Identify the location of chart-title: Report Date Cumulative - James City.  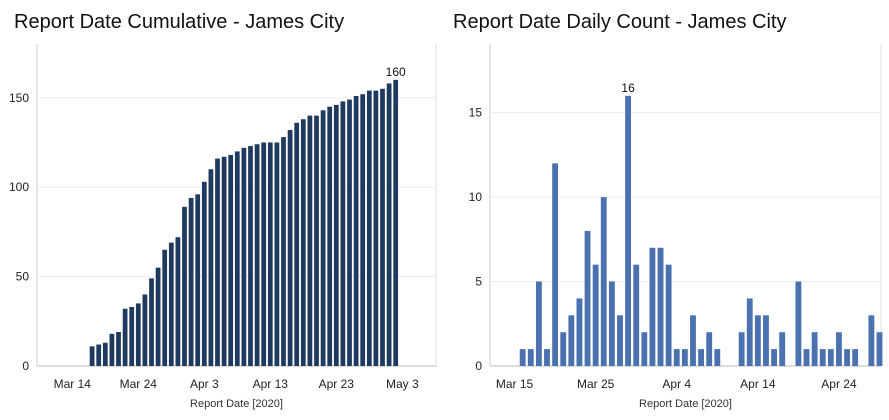
(179, 22).